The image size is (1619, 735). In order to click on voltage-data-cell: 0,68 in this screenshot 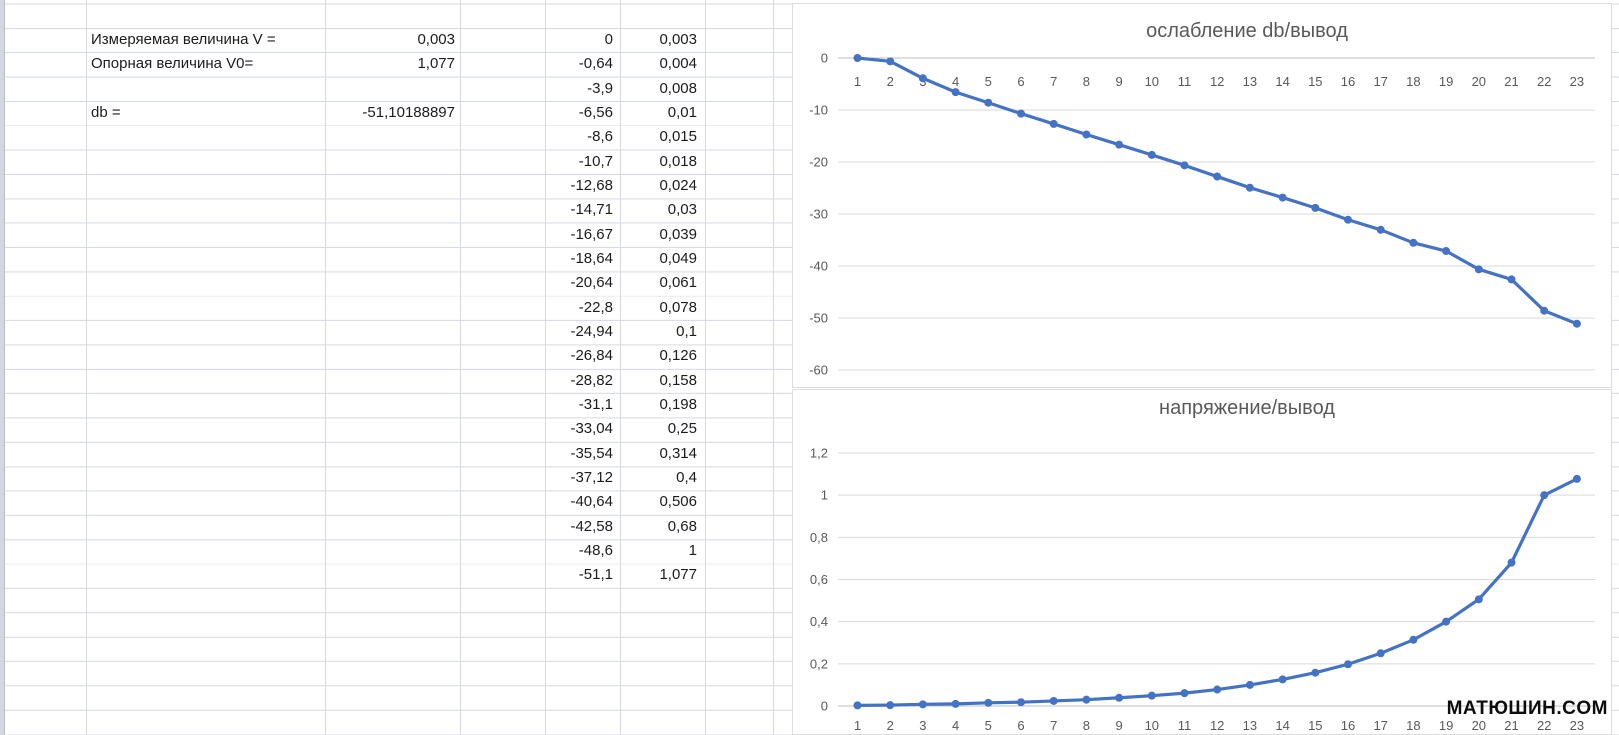, I will do `click(682, 526)`.